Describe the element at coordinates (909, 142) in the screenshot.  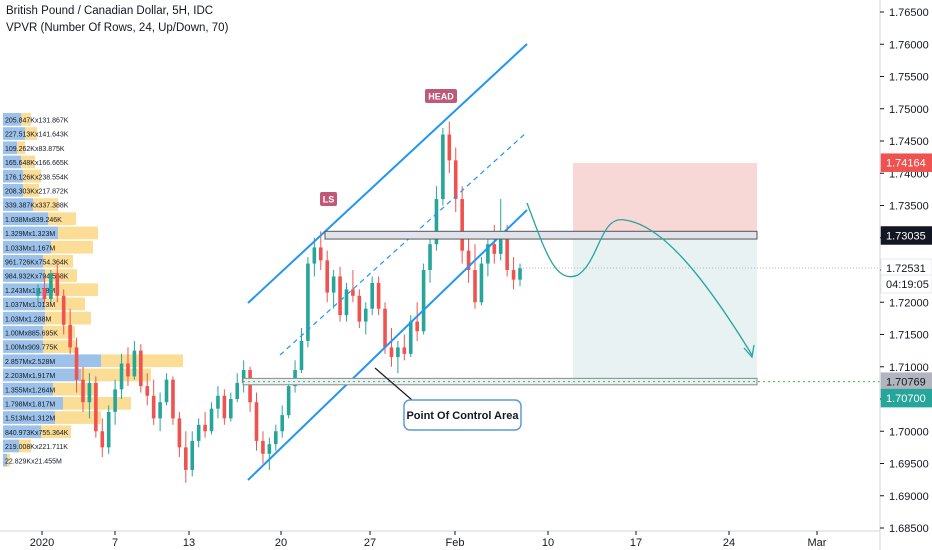
I see `y-tick-label: 1.74500` at that location.